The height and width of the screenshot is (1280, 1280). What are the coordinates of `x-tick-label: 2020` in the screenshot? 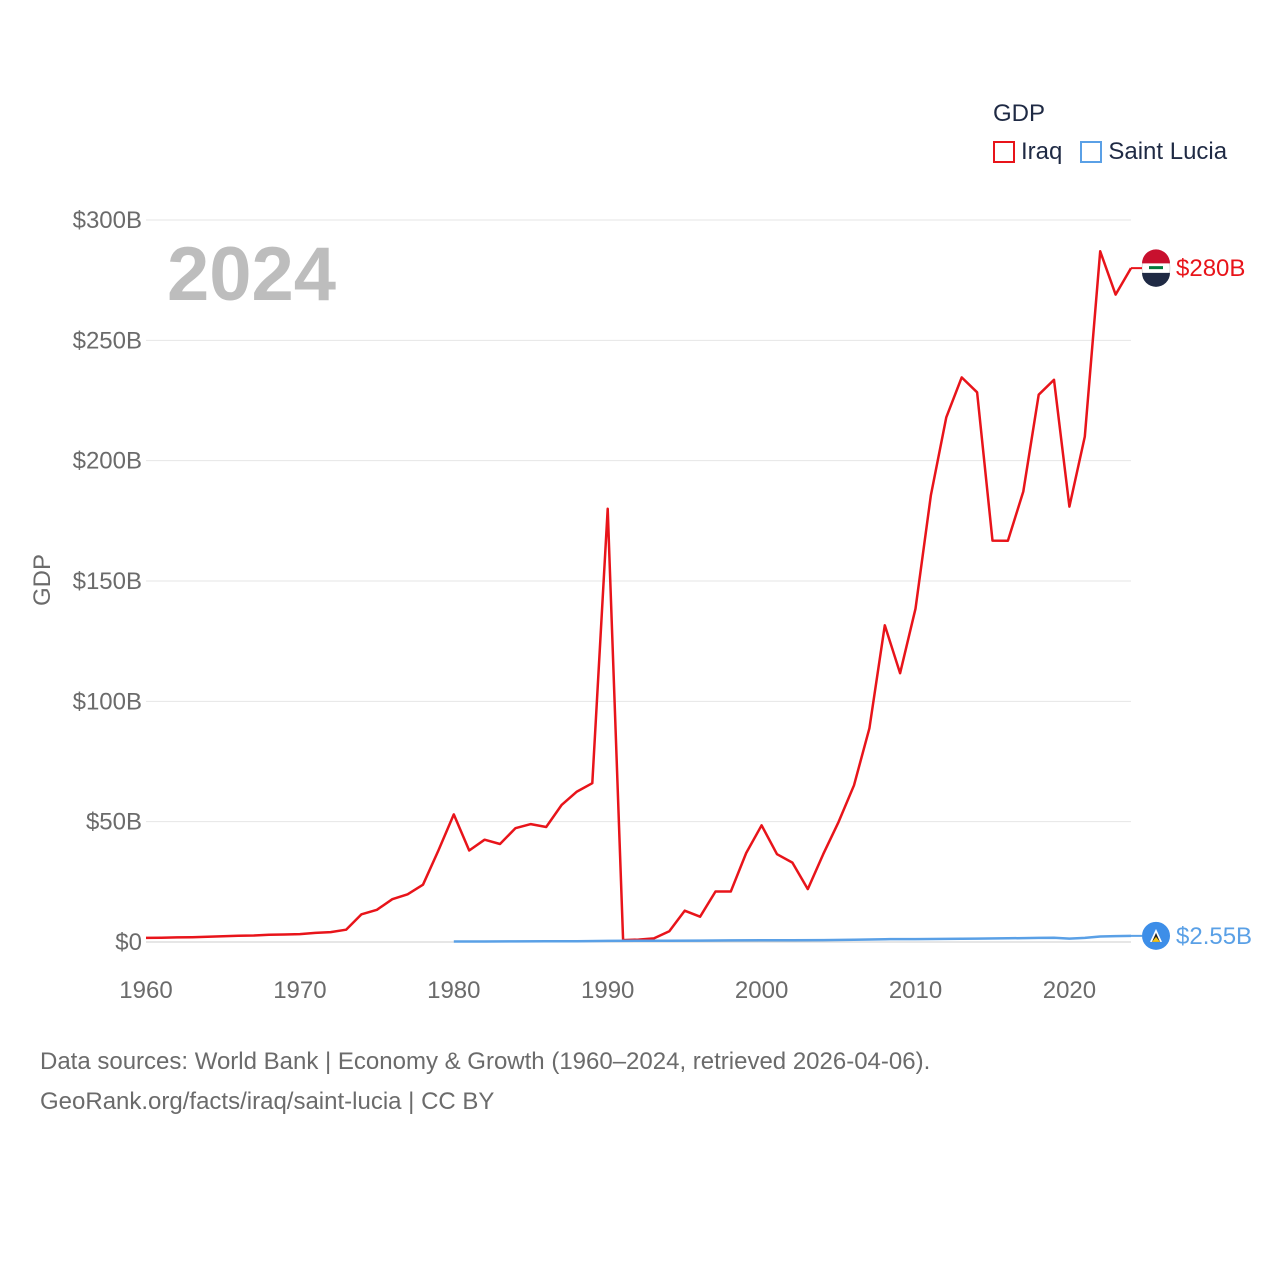 It's located at (1069, 990).